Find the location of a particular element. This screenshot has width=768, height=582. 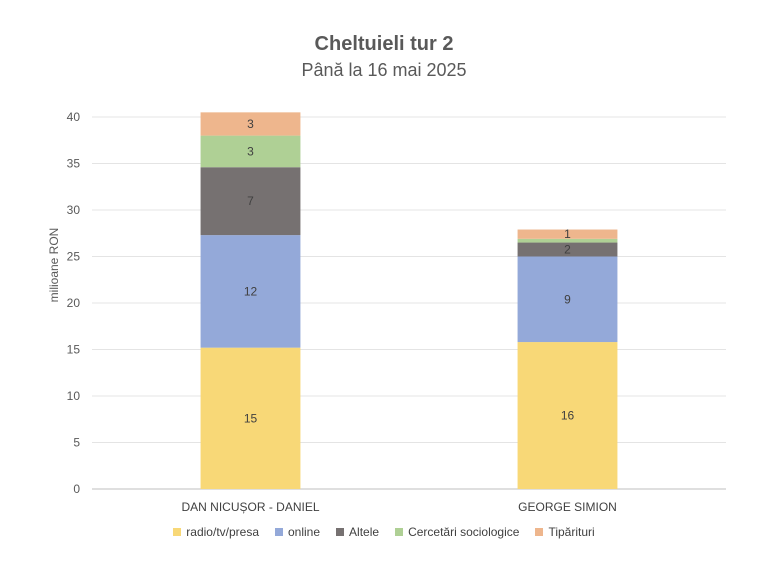

y-tick-label: 20 is located at coordinates (74, 303).